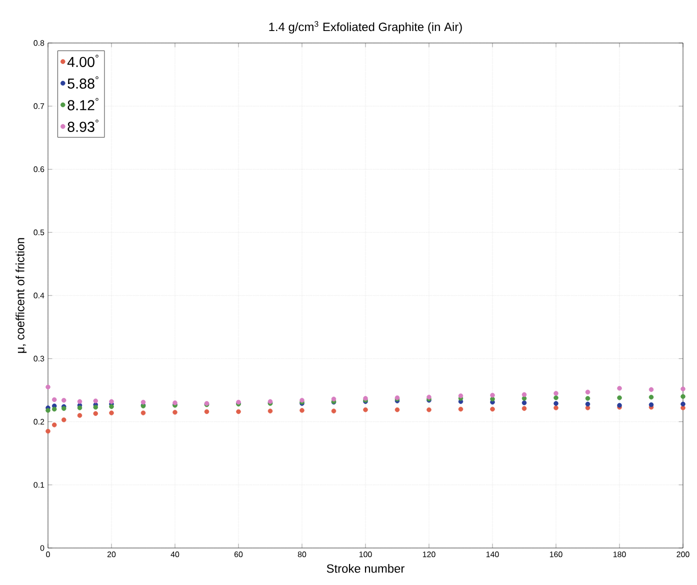 Image resolution: width=697 pixels, height=585 pixels. What do you see at coordinates (21, 295) in the screenshot?
I see `y-axis-title: μ, coefficent of friction` at bounding box center [21, 295].